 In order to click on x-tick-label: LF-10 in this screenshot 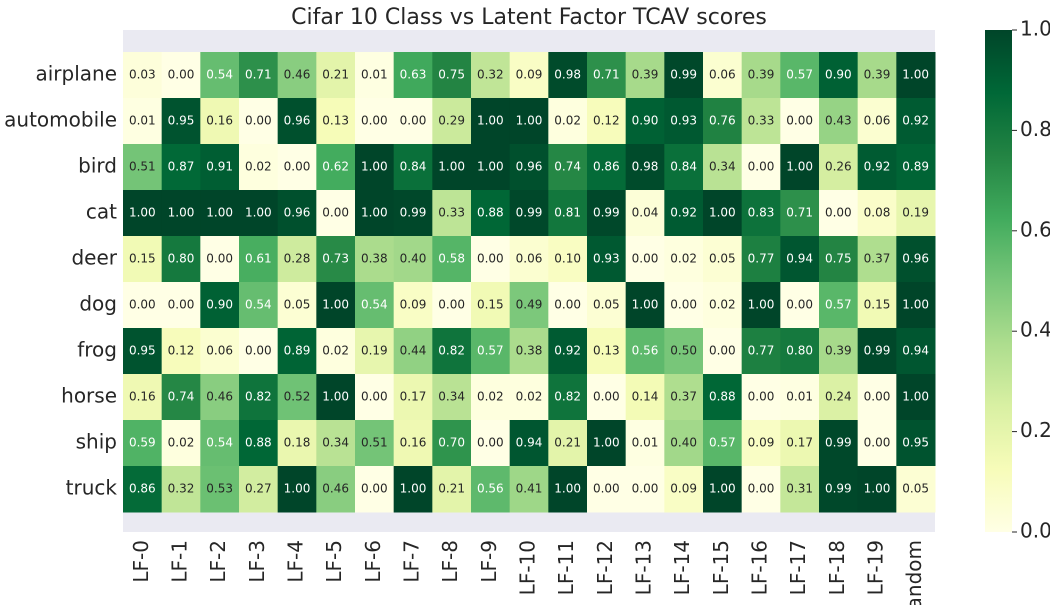, I will do `click(528, 567)`.